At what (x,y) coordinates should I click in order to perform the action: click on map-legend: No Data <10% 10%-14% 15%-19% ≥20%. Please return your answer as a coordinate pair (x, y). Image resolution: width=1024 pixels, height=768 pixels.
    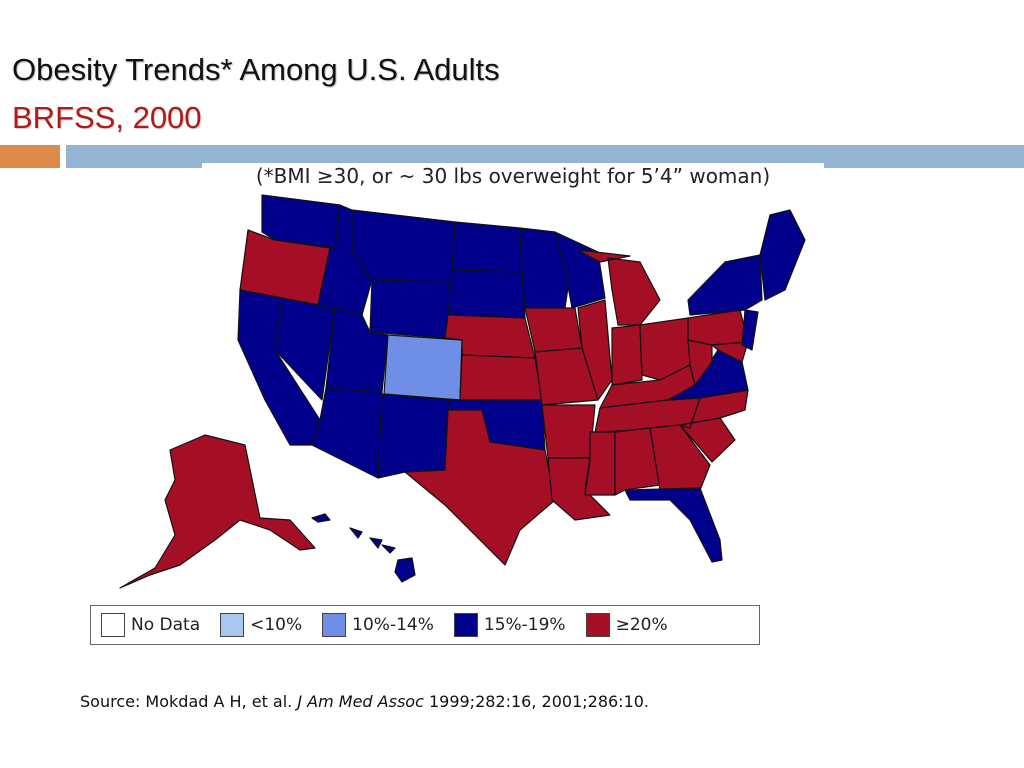
    Looking at the image, I should click on (425, 625).